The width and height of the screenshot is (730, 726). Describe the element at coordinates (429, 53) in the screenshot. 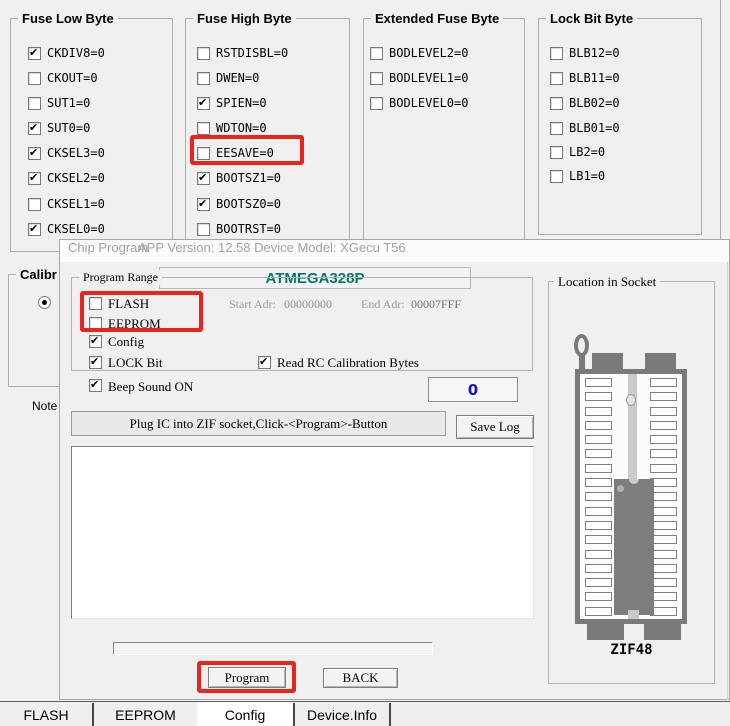

I see `fuse-label-bodlevel2: BODLEVEL2=0` at that location.